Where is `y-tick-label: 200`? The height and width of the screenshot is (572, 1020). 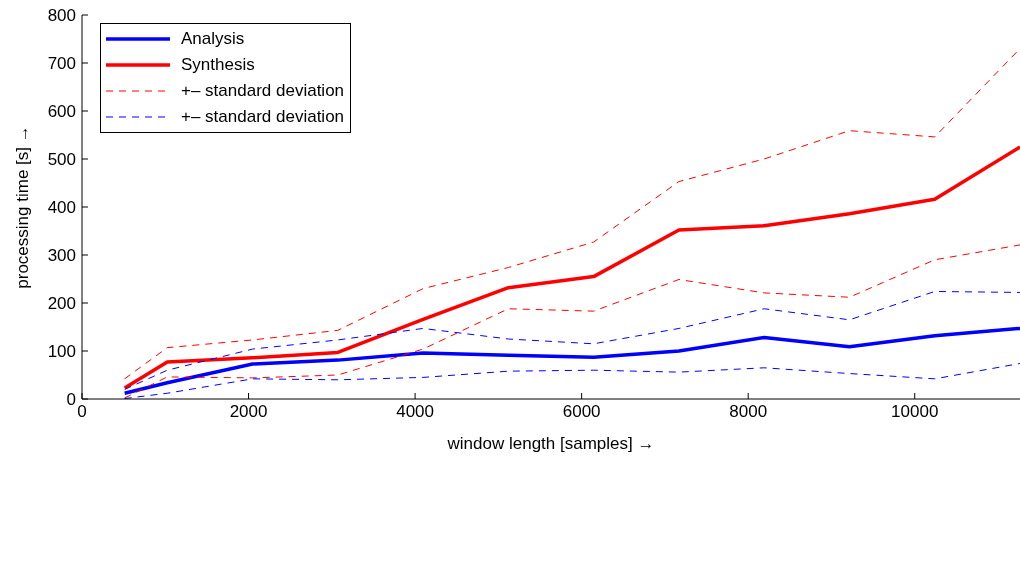 y-tick-label: 200 is located at coordinates (61, 304).